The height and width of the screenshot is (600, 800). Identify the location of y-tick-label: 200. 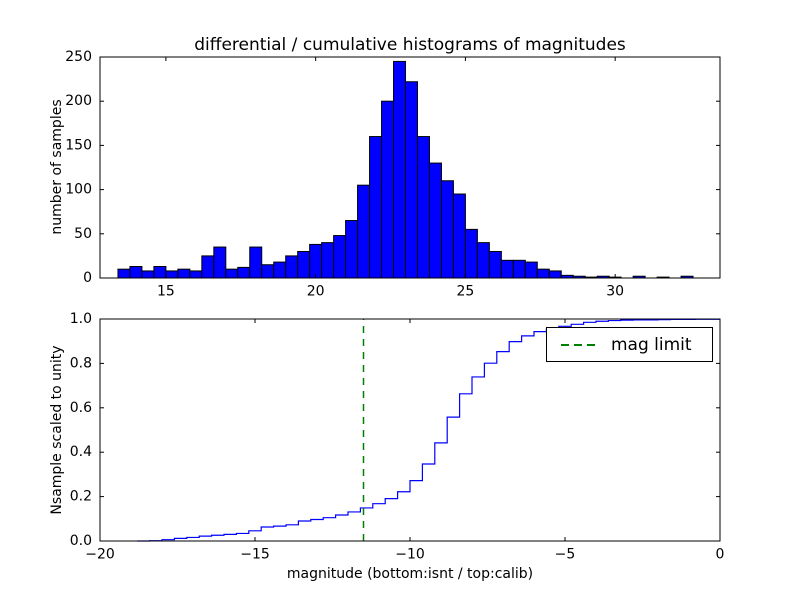
(78, 101).